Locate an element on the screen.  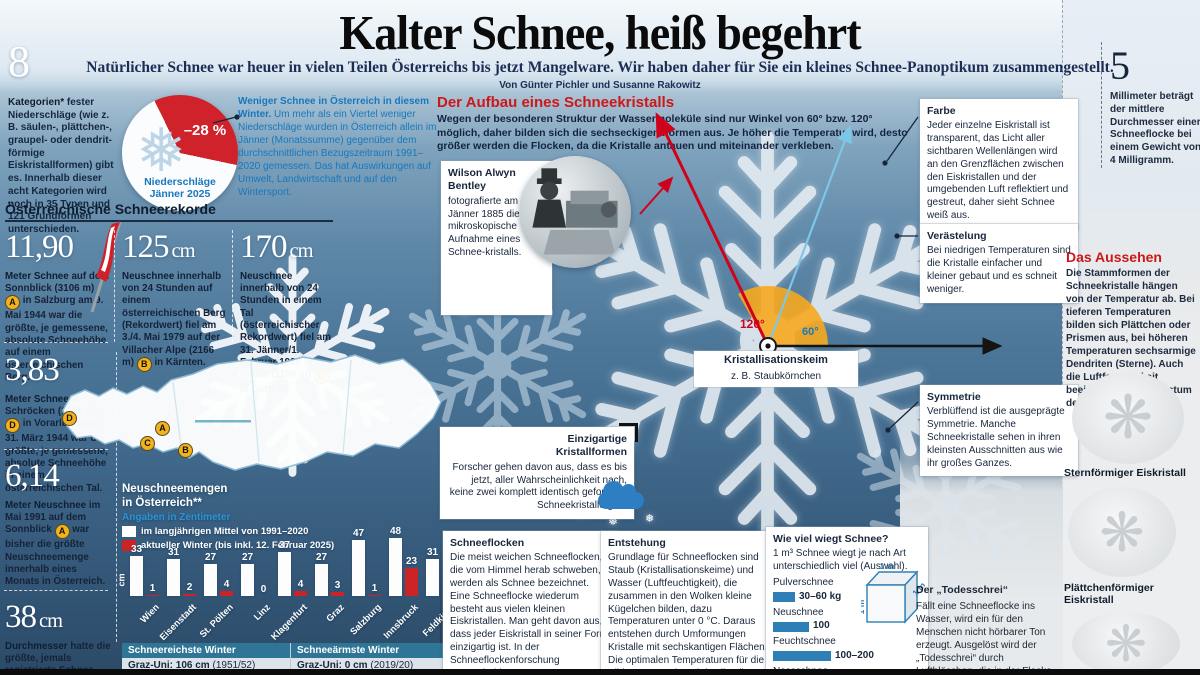
record-number: 38 cm is located at coordinates (34, 617).